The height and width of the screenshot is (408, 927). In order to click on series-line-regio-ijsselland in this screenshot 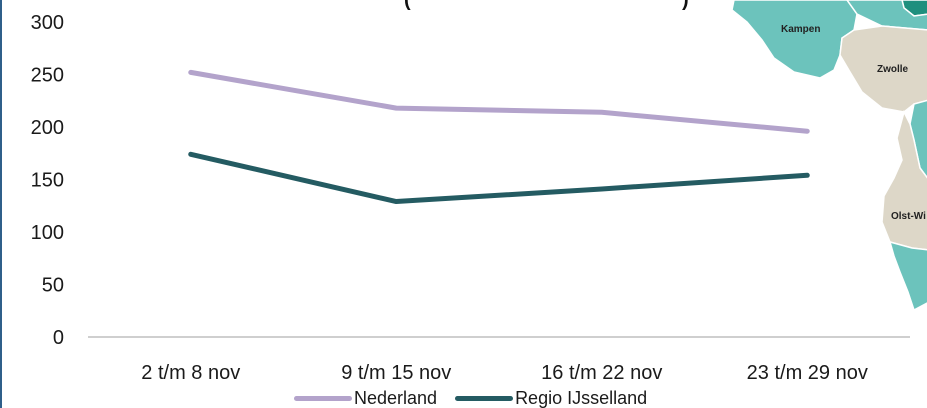, I will do `click(499, 178)`.